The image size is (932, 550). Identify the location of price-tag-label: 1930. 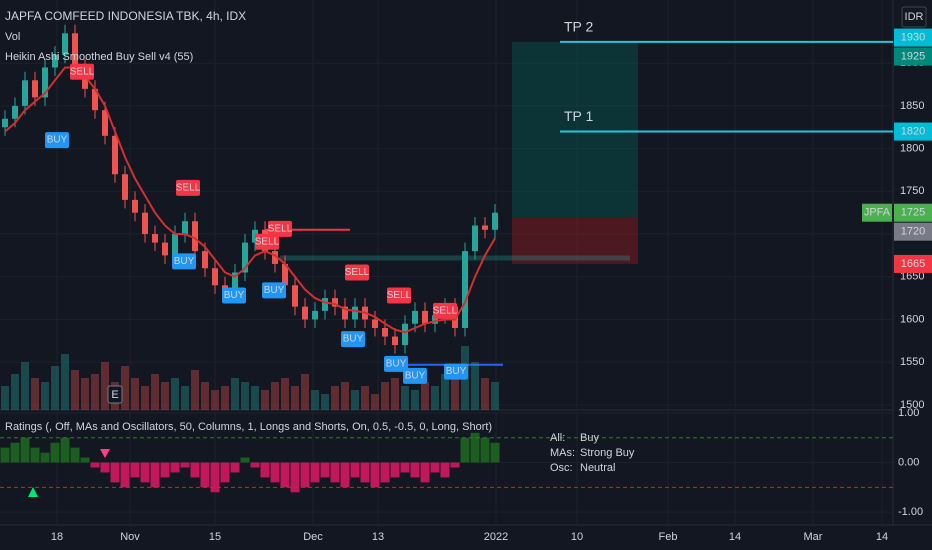
(913, 37).